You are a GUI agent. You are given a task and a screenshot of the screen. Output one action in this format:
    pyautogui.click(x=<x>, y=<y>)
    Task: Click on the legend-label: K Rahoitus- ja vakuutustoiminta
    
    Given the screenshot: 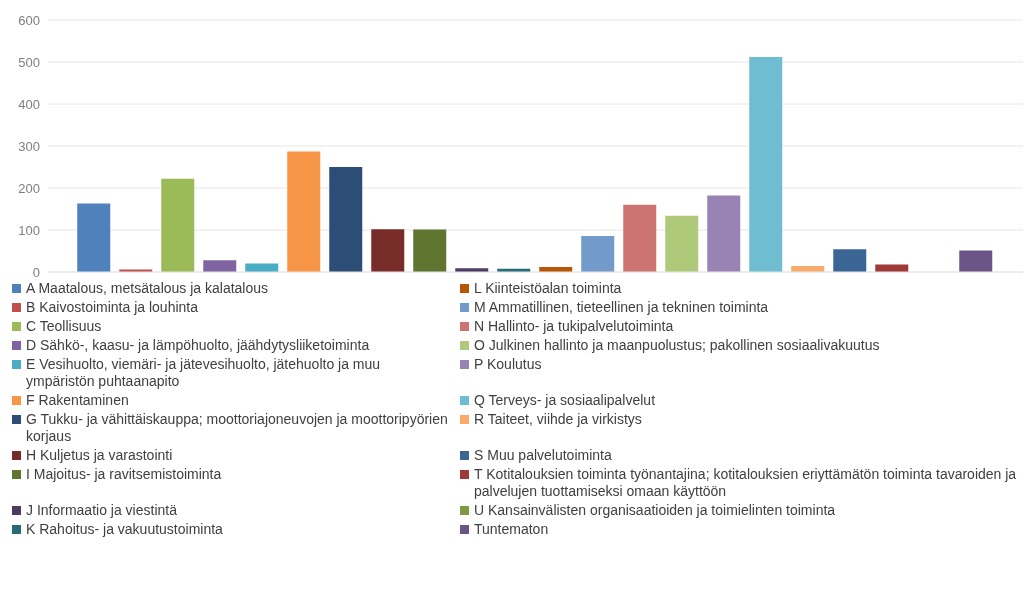 What is the action you would take?
    pyautogui.click(x=124, y=529)
    